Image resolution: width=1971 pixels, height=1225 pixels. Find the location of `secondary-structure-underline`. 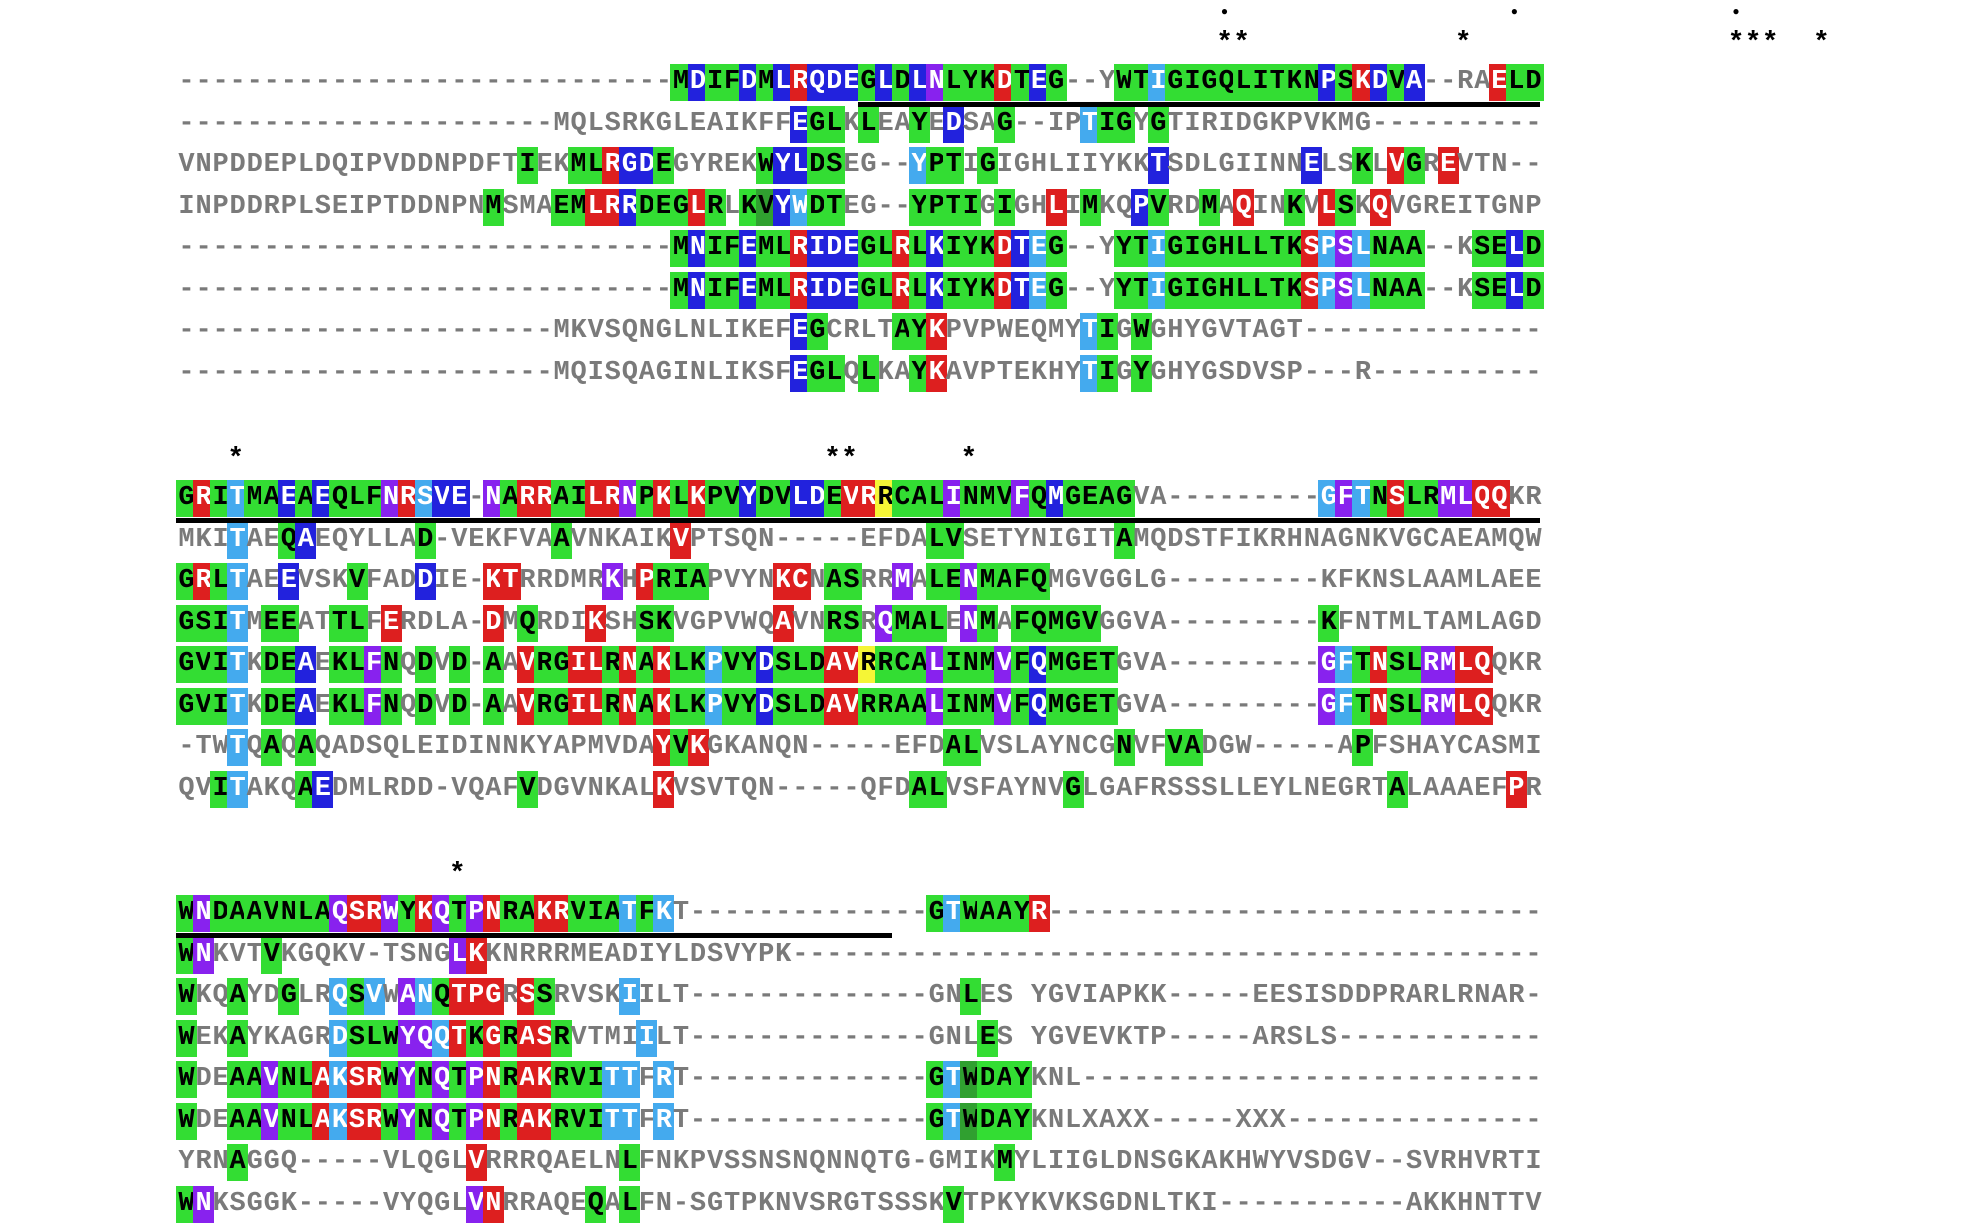

secondary-structure-underline is located at coordinates (534, 935).